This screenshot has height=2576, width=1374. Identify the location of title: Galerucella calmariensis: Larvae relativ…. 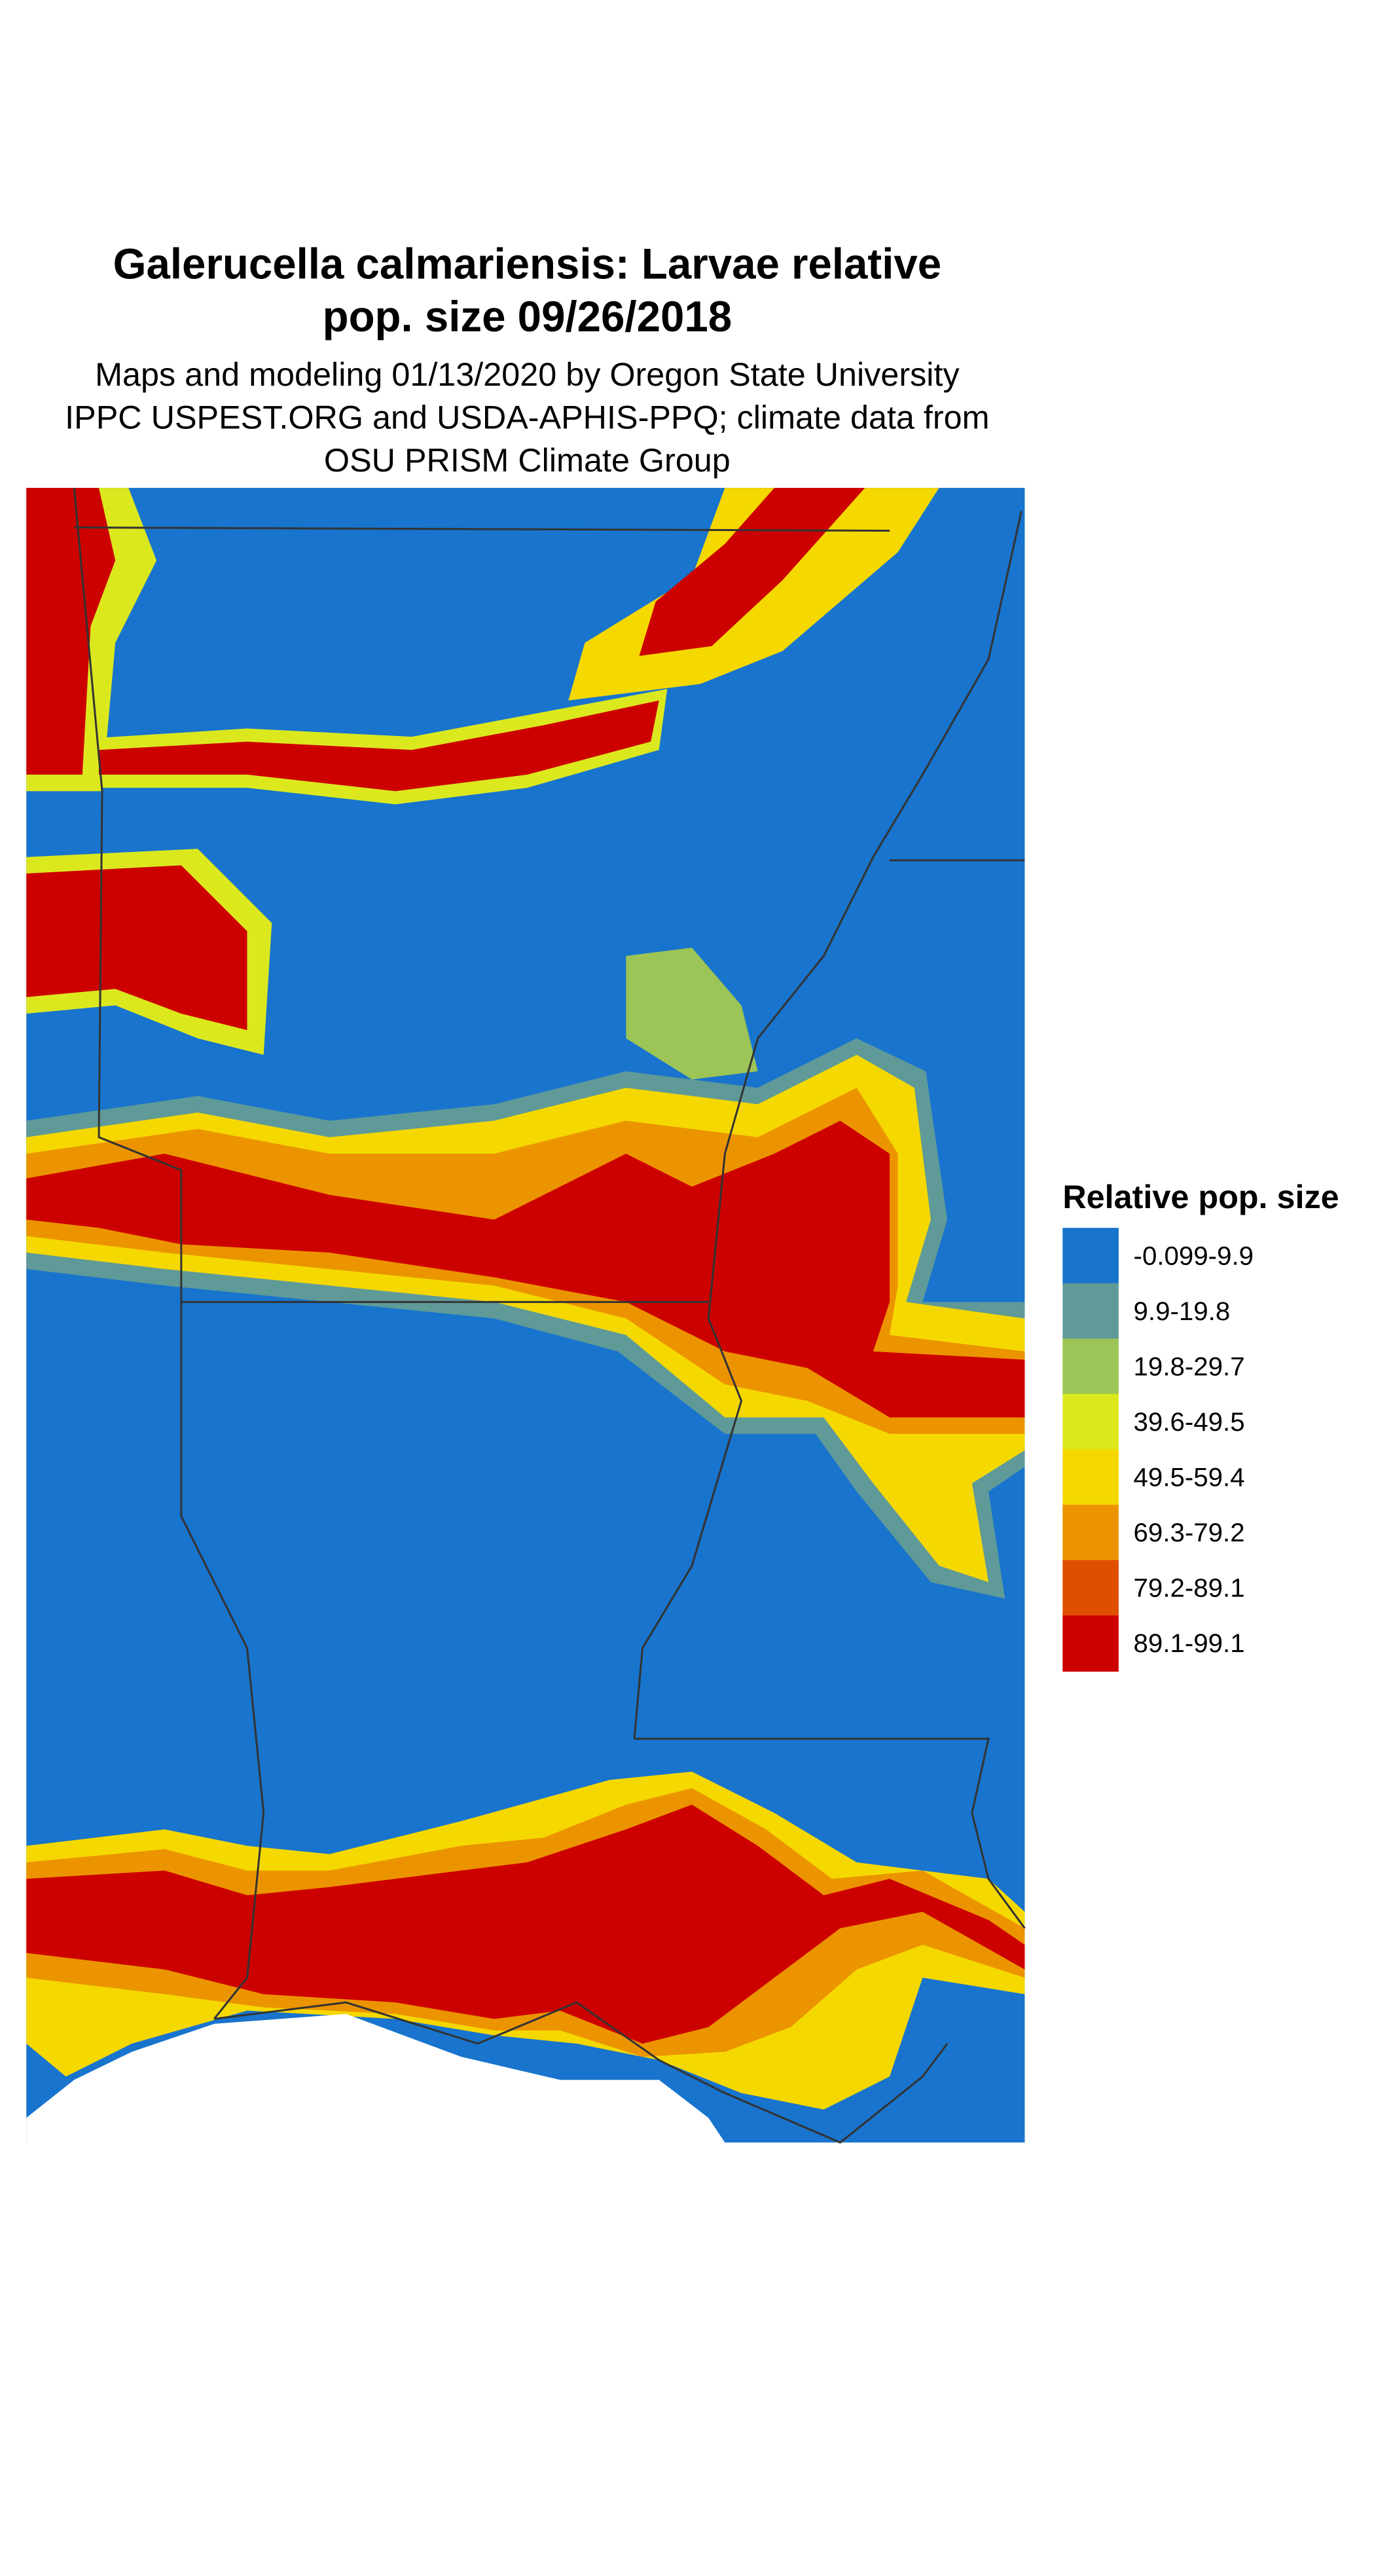
(527, 263).